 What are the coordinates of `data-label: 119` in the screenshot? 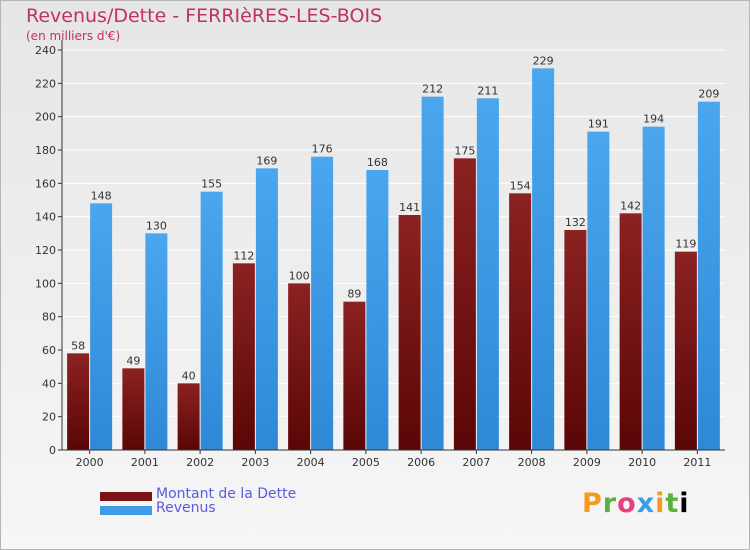 It's located at (685, 244).